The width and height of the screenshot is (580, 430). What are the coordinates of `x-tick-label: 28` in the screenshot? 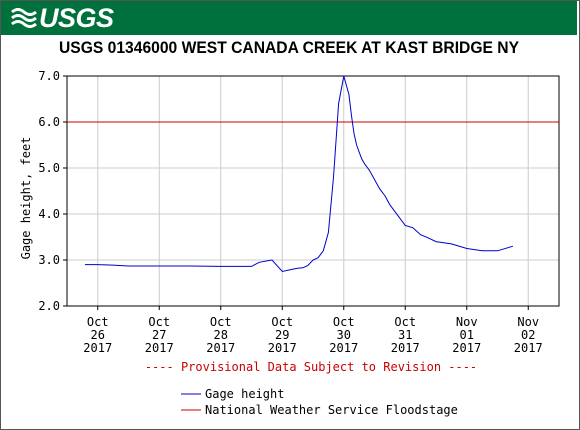 It's located at (221, 335).